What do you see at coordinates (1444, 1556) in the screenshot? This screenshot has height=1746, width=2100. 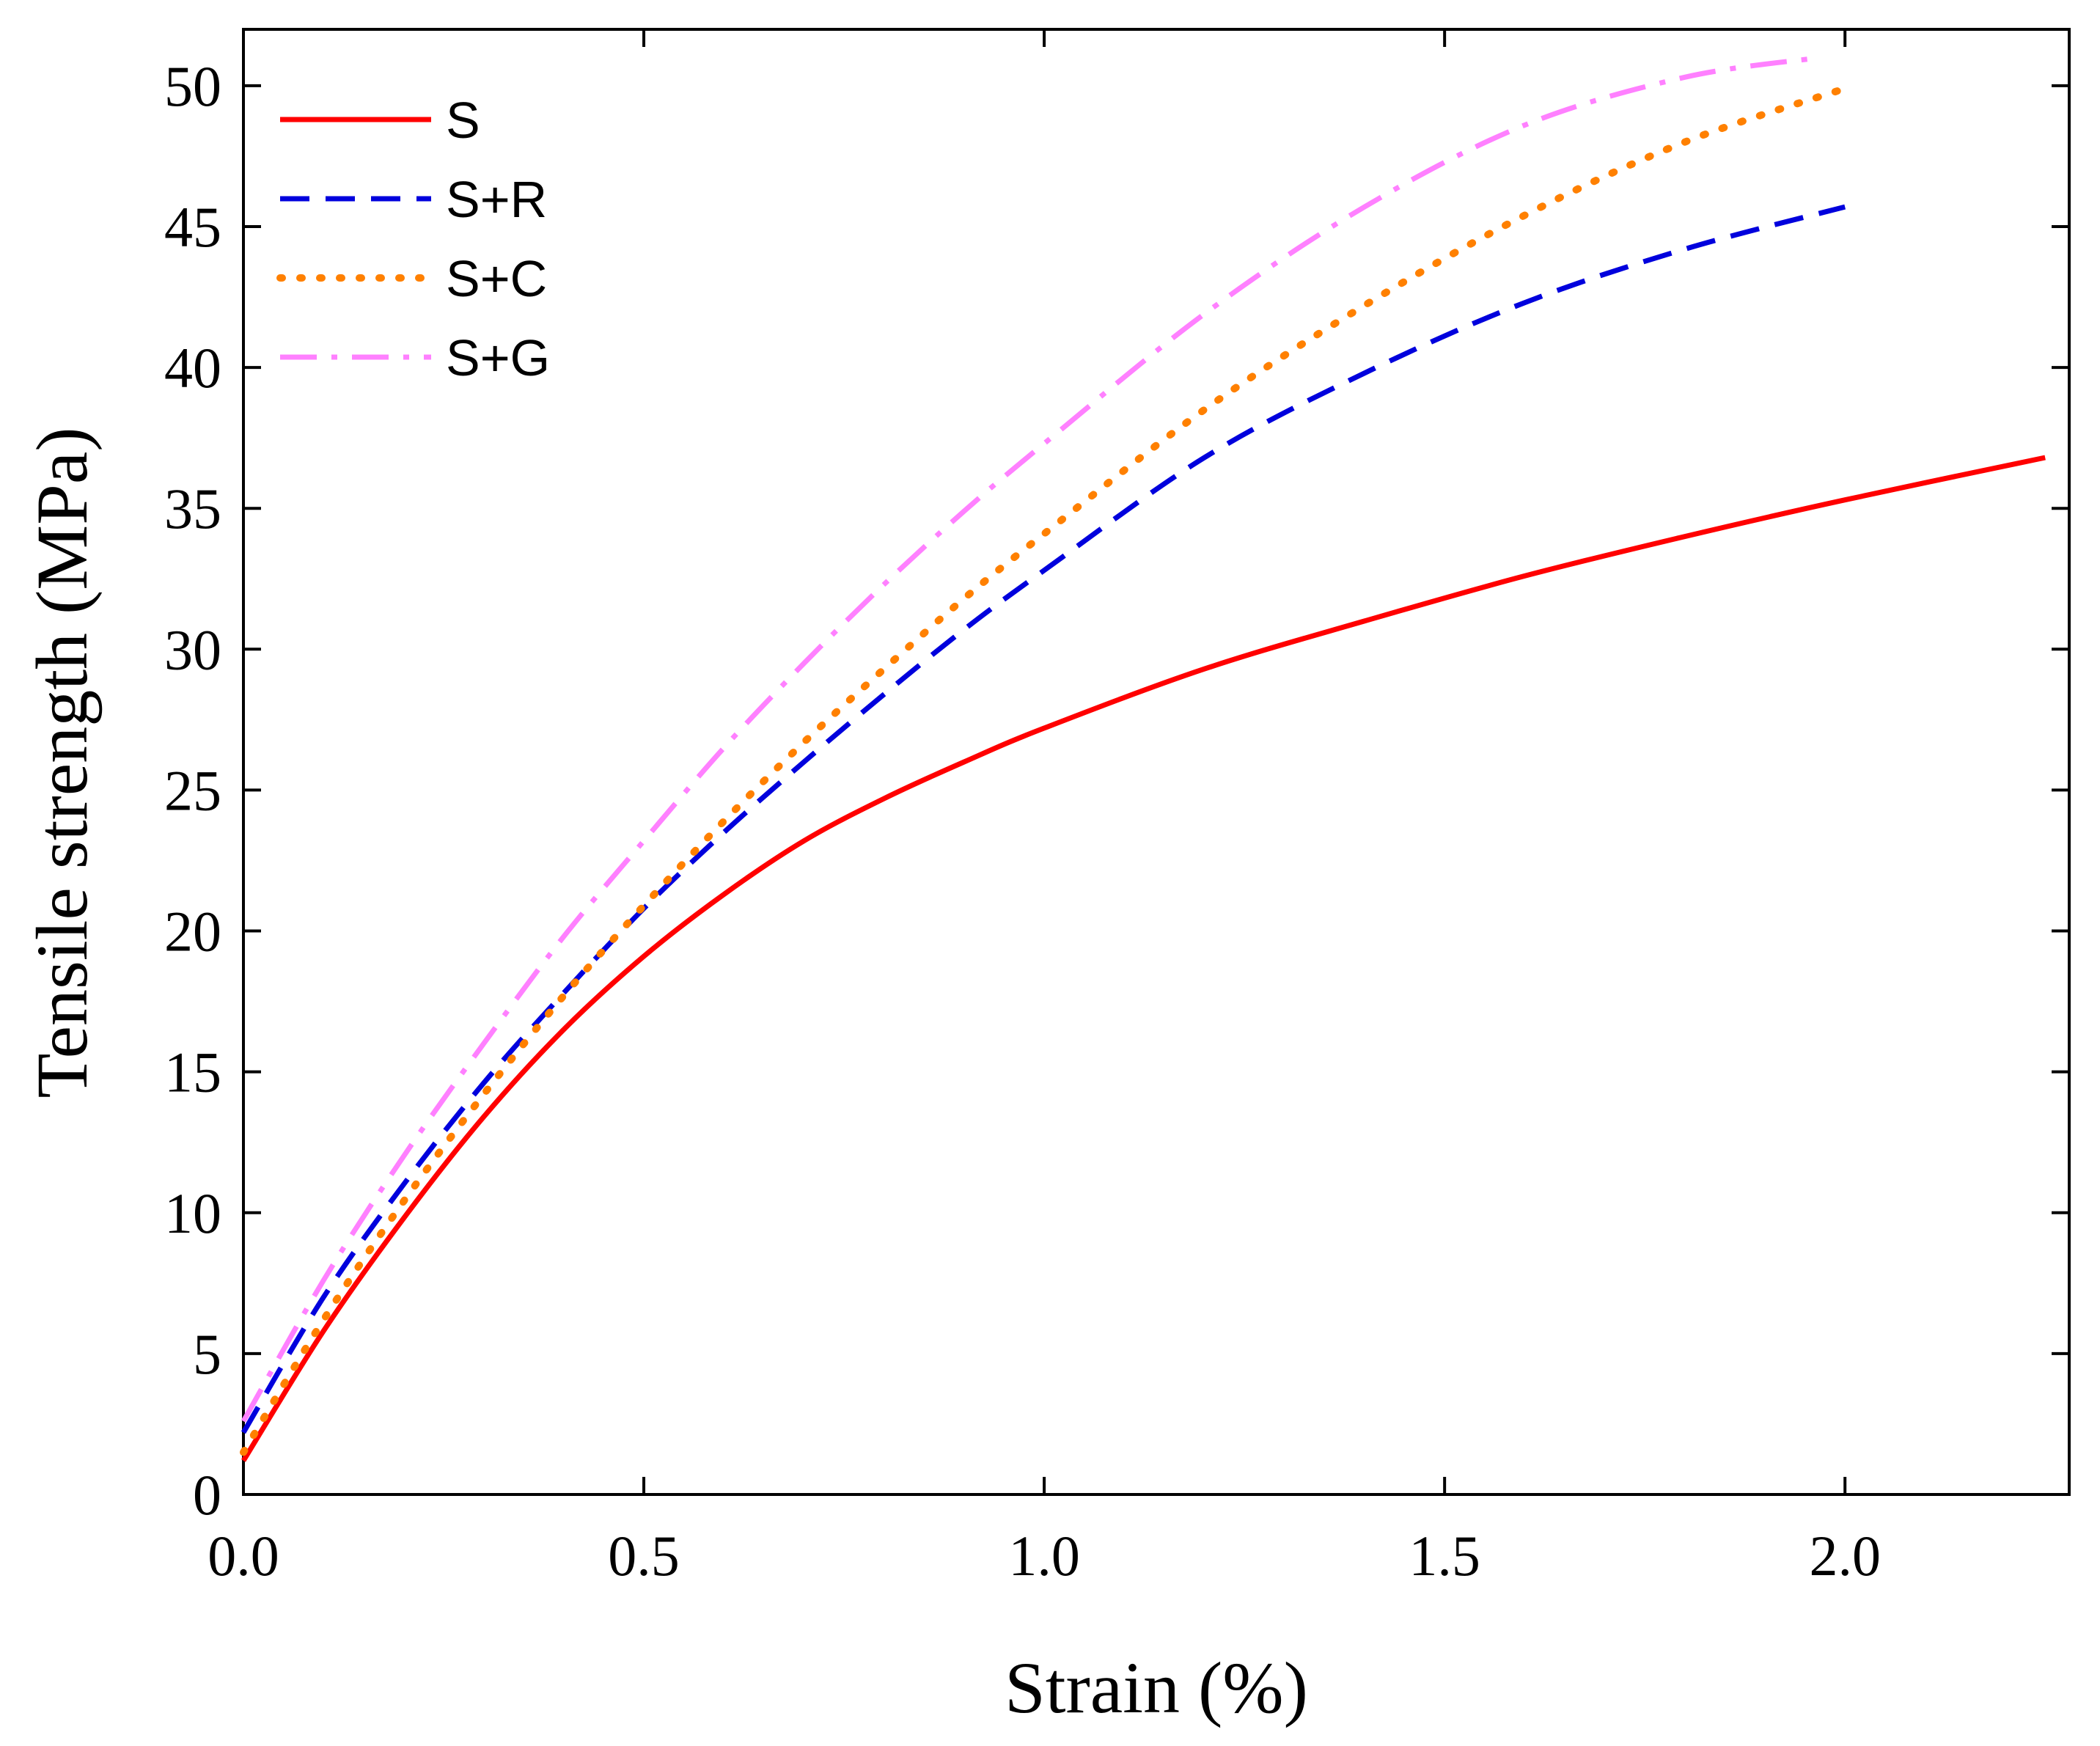 I see `x-tick-label: 1.5` at bounding box center [1444, 1556].